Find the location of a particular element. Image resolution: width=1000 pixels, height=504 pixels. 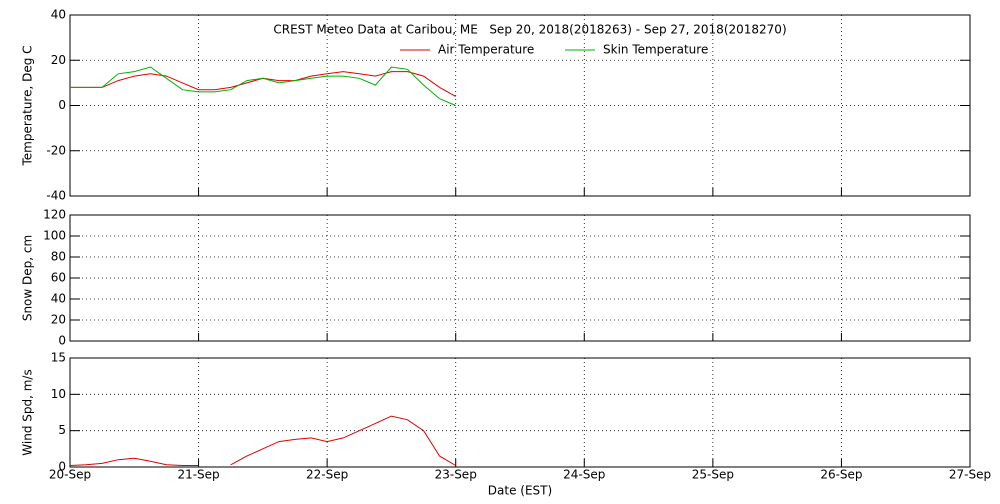

legend-label: Air Temperature is located at coordinates (486, 50).